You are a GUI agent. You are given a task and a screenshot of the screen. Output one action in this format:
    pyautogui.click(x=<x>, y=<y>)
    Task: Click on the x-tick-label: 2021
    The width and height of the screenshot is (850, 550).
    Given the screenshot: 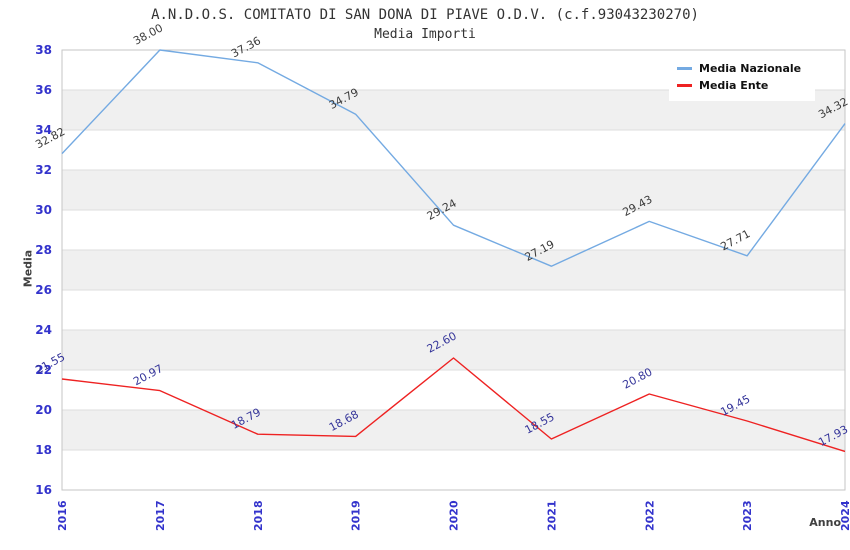 What is the action you would take?
    pyautogui.click(x=551, y=515)
    